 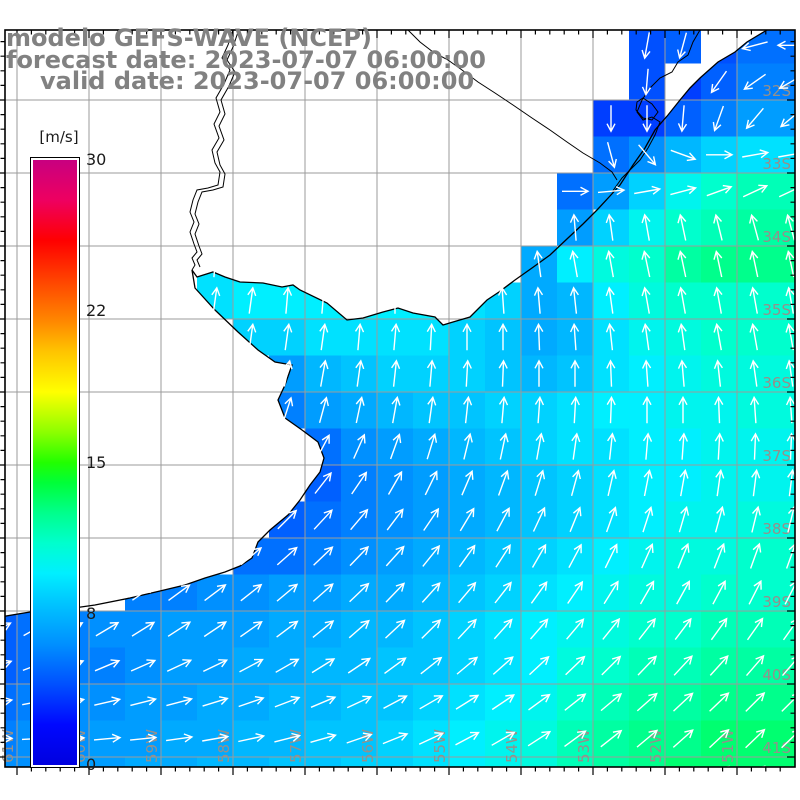 I want to click on forecast-date-line: forecast date: 2023-07-07 06:00:00, so click(x=246, y=59).